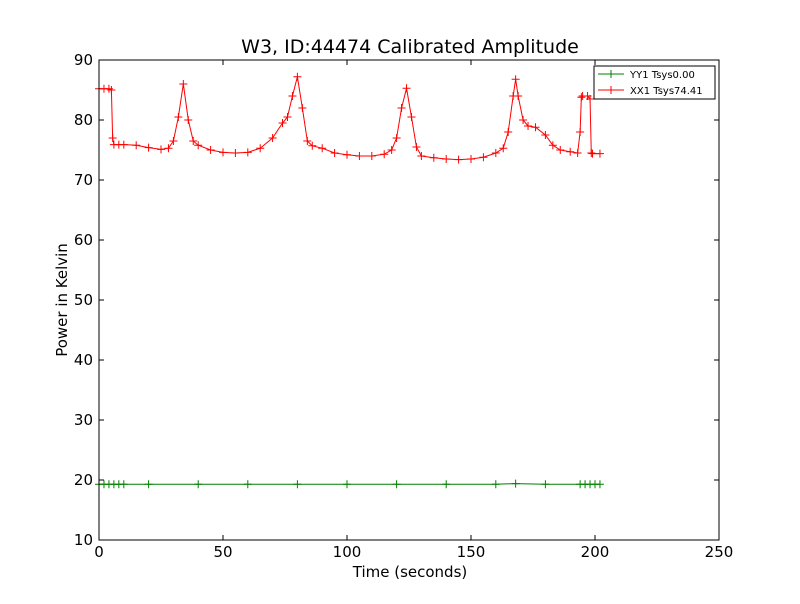 The width and height of the screenshot is (800, 604). I want to click on legend-box, so click(654, 82).